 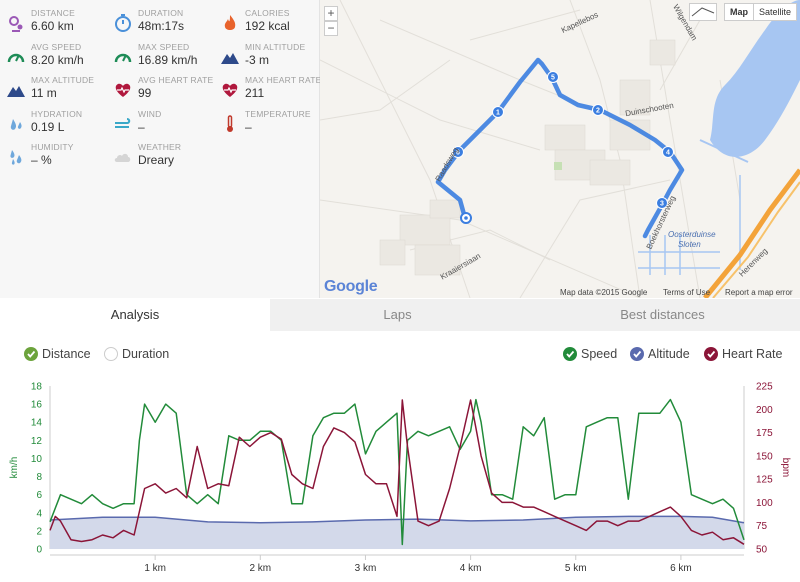 What do you see at coordinates (135, 315) in the screenshot?
I see `tab-analysis: Analysis` at bounding box center [135, 315].